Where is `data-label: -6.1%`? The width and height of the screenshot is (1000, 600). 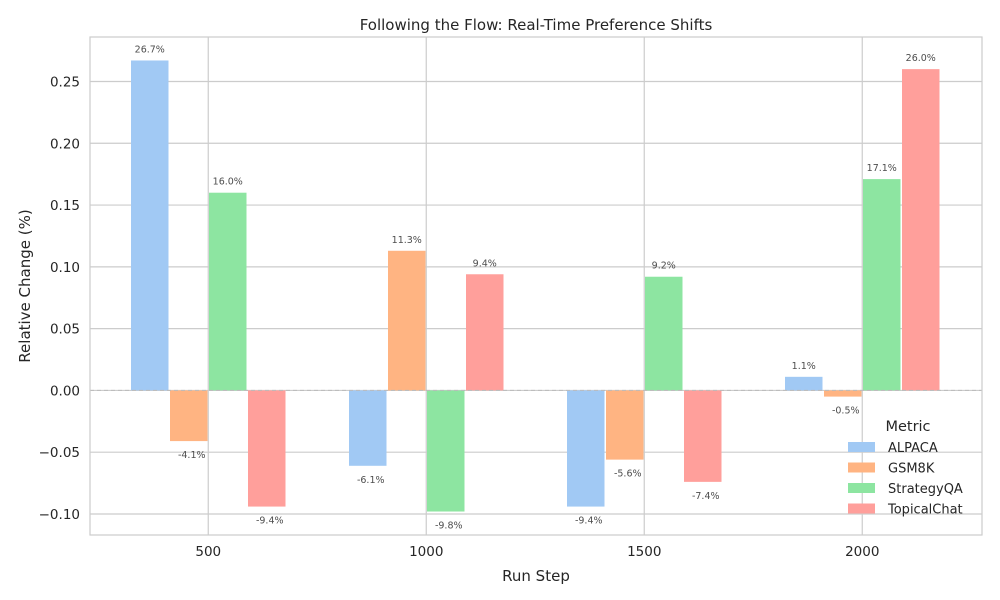
data-label: -6.1% is located at coordinates (371, 480).